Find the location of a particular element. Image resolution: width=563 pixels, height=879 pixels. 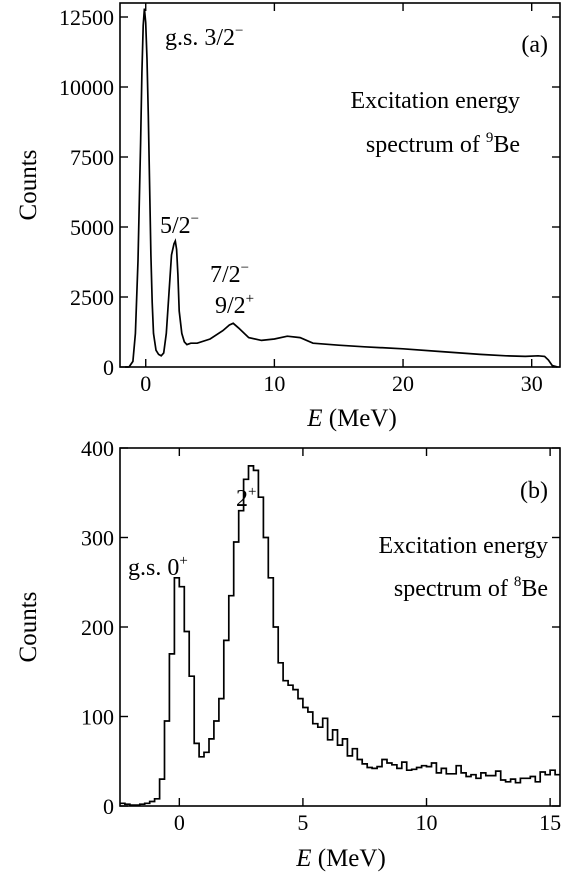

x-tick-label: 5 is located at coordinates (302, 822).